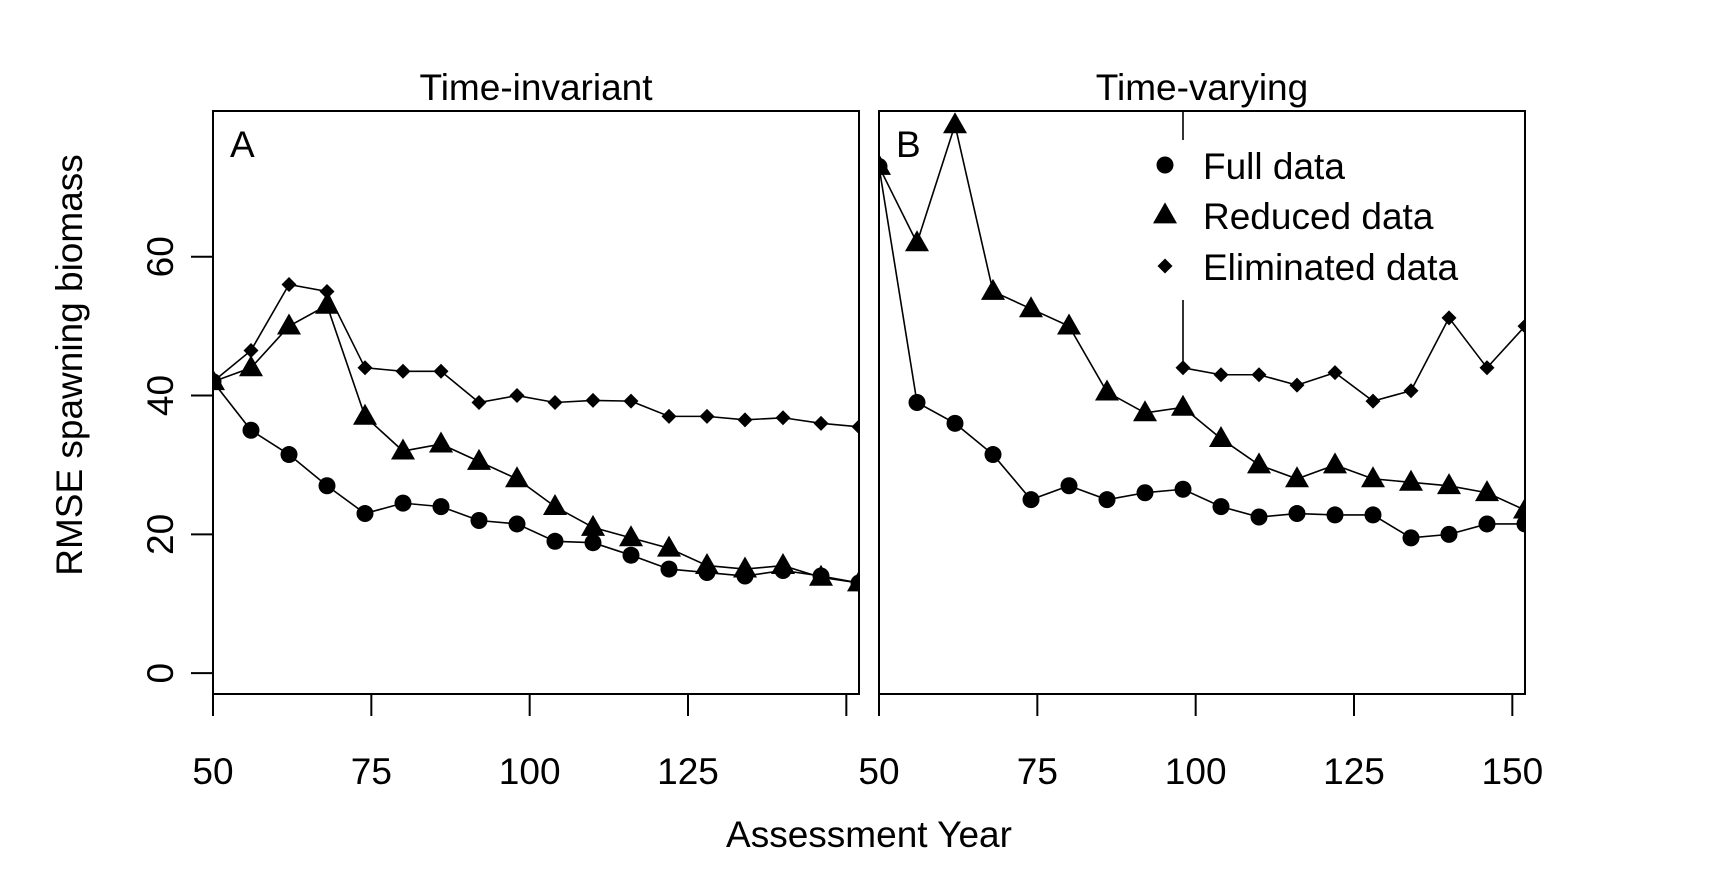  What do you see at coordinates (177, 459) in the screenshot?
I see `y-axis: 0 20 40 60` at bounding box center [177, 459].